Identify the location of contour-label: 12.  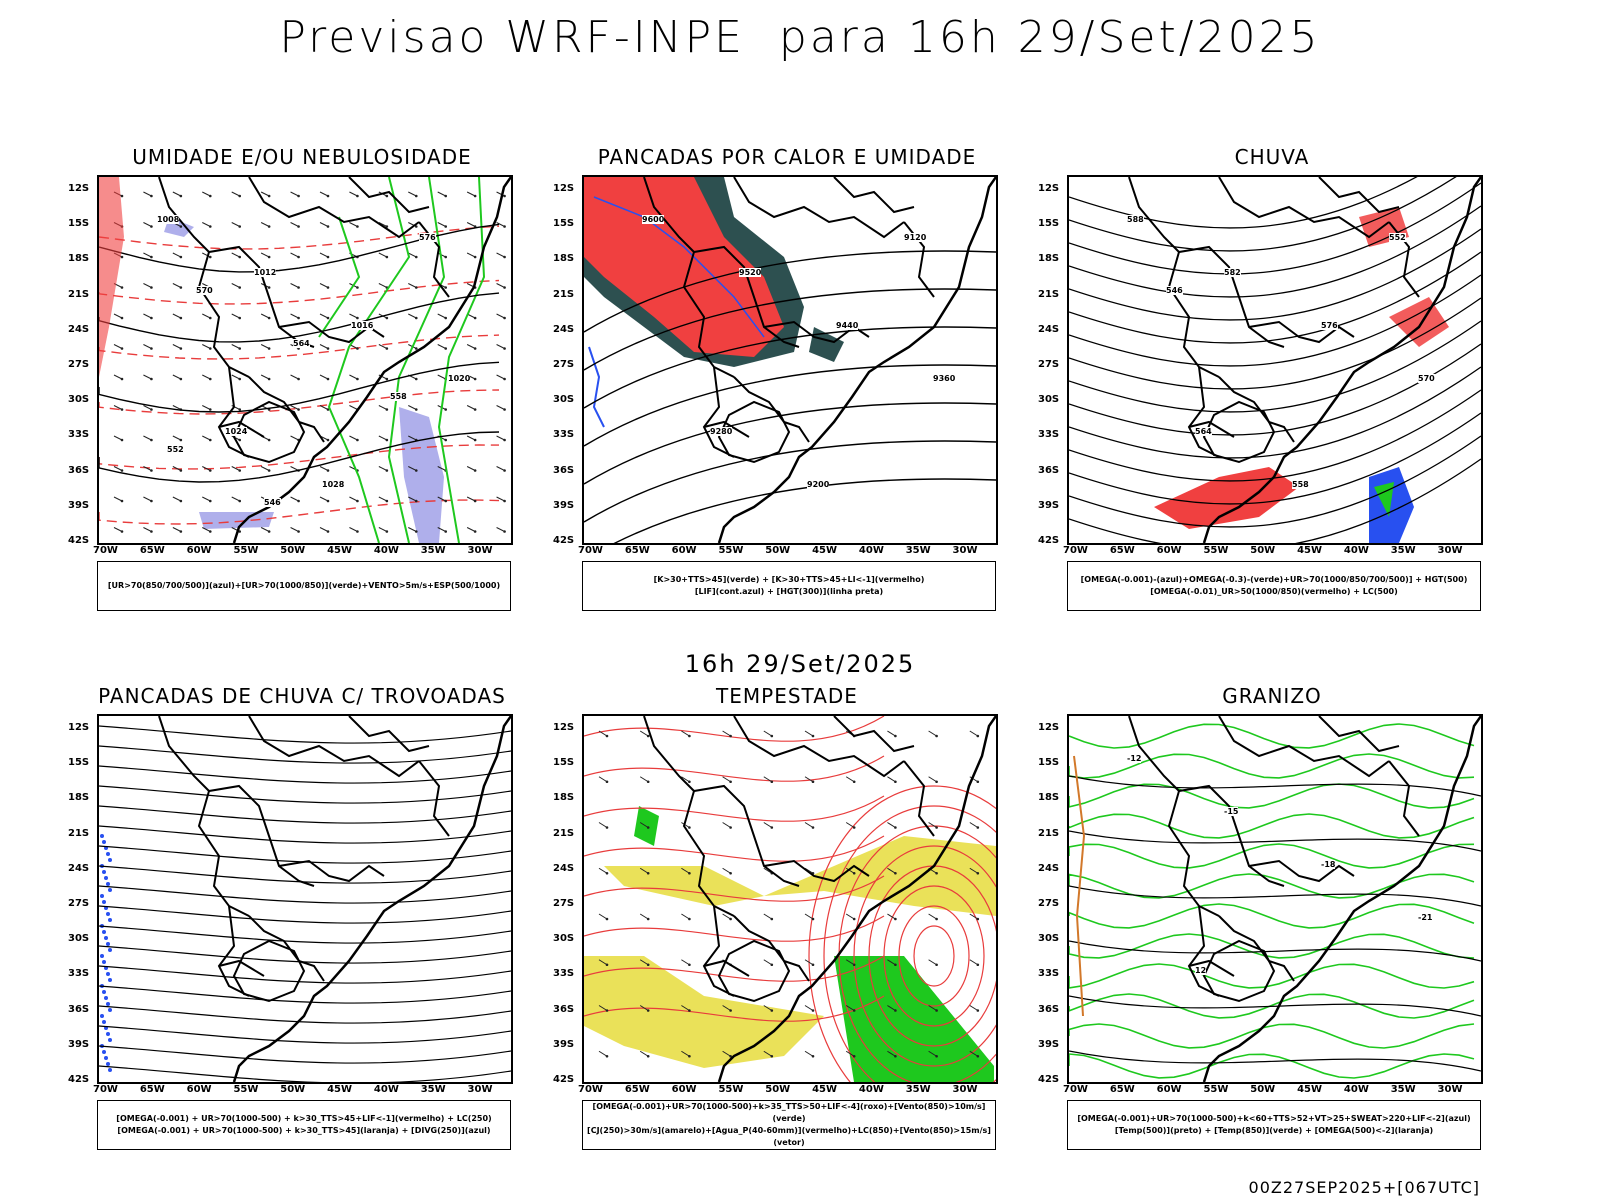
(1201, 970).